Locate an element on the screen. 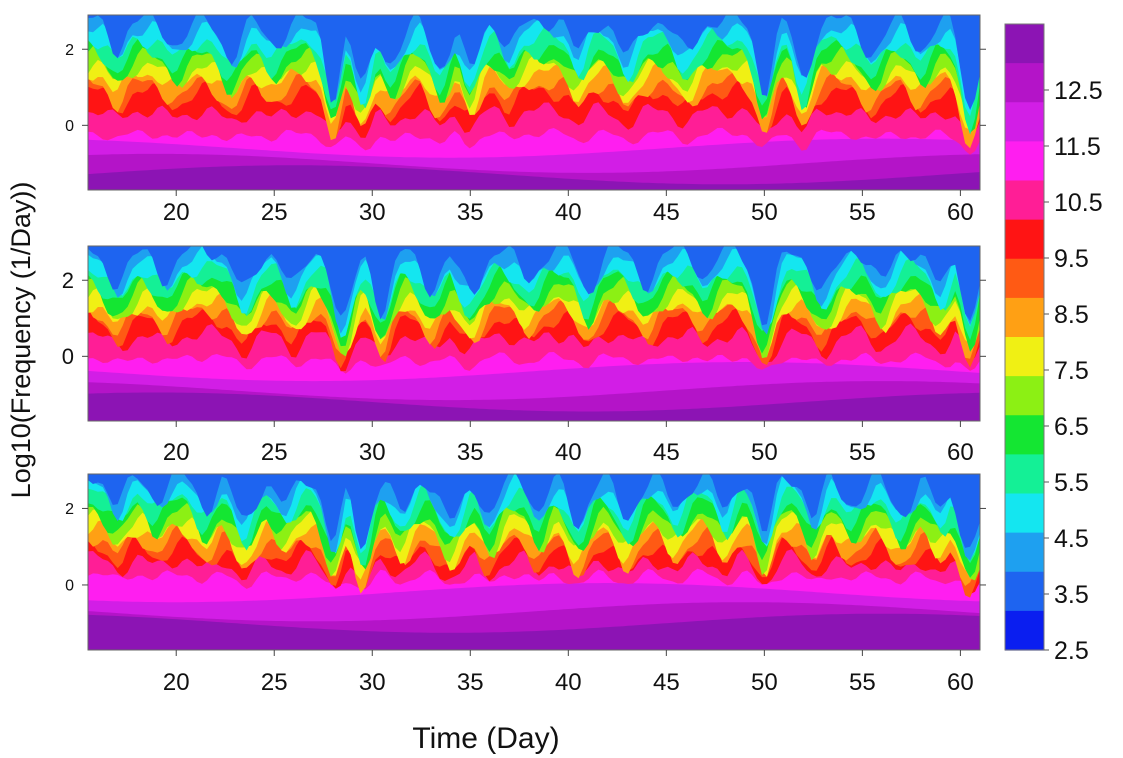 Image resolution: width=1123 pixels, height=758 pixels. colorbar-tick-label: 12.5 is located at coordinates (1078, 91).